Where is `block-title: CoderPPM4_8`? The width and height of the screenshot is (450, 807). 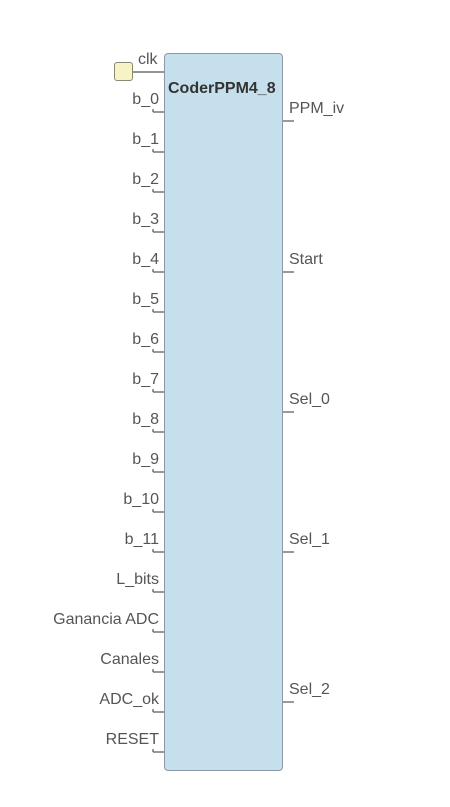 block-title: CoderPPM4_8 is located at coordinates (222, 88).